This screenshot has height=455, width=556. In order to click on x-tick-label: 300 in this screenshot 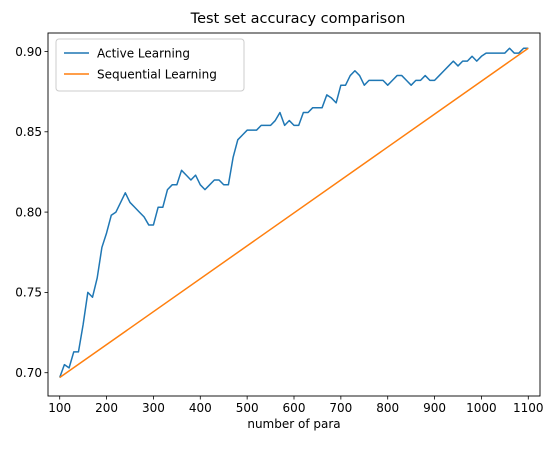, I will do `click(153, 408)`.